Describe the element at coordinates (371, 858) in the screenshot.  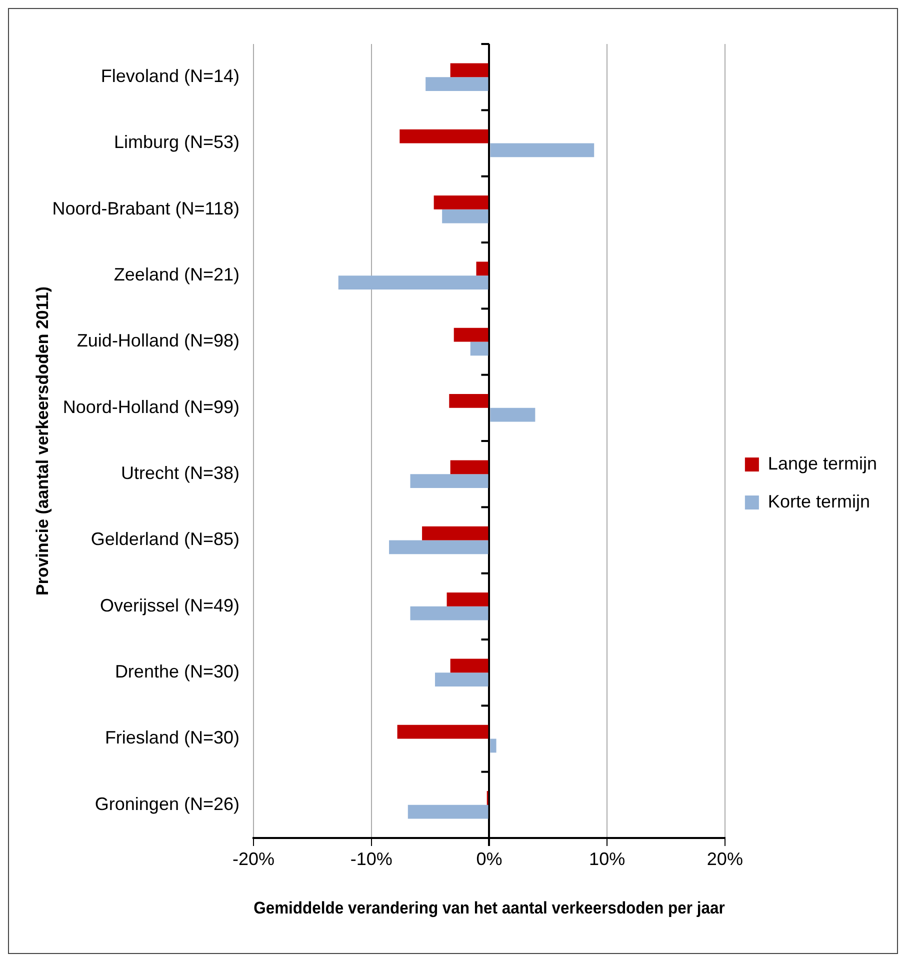
I see `x-tick-label: -10%` at that location.